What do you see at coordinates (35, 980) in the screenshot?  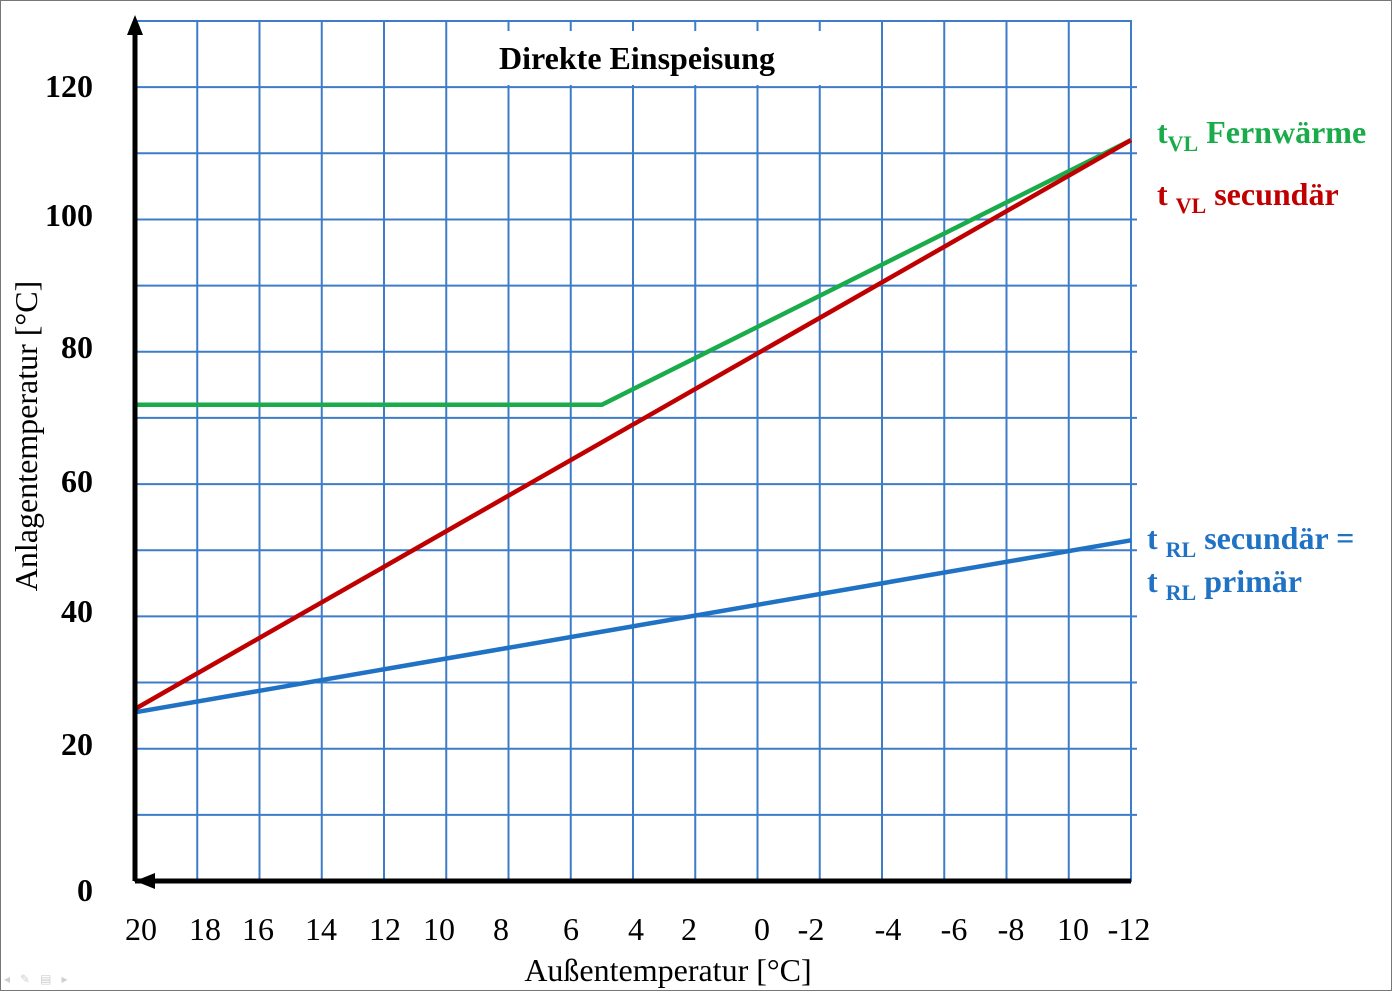 I see `slide-controls: ◂ ✎ ▤ ▸` at bounding box center [35, 980].